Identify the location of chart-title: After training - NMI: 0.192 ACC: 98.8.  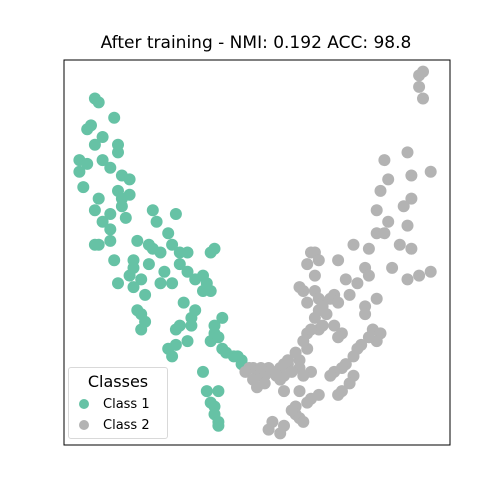
(256, 43).